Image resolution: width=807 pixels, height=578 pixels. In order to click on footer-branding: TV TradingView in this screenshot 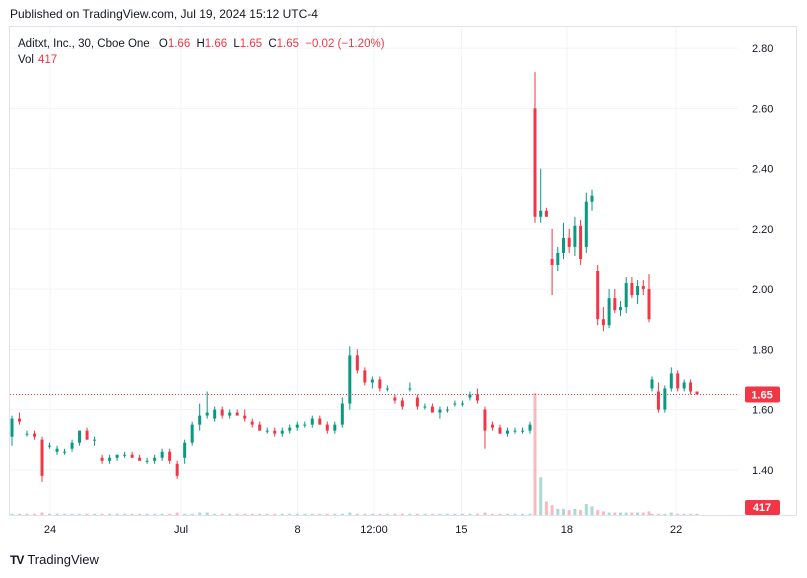, I will do `click(54, 559)`.